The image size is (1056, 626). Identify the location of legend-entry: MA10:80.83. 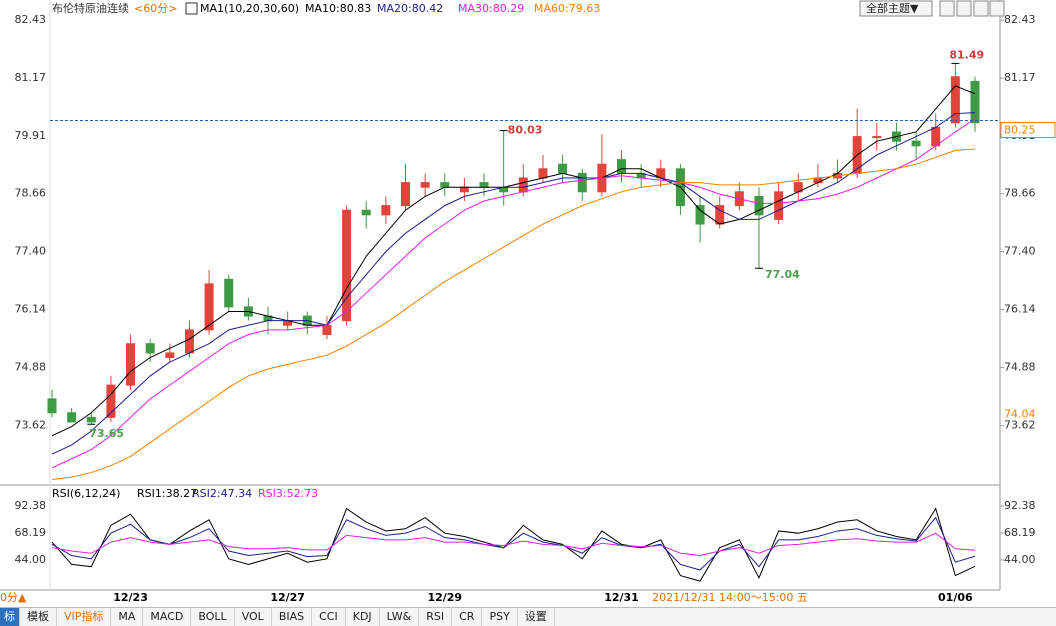
(338, 8).